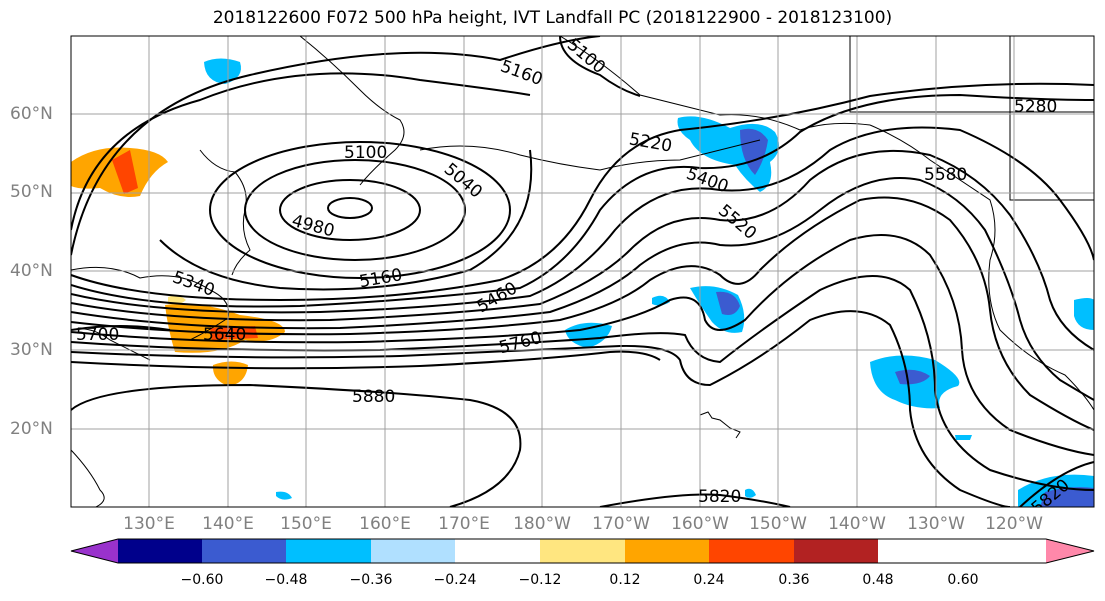 The width and height of the screenshot is (1105, 601). I want to click on colorbar-tick-label: 0.48, so click(878, 580).